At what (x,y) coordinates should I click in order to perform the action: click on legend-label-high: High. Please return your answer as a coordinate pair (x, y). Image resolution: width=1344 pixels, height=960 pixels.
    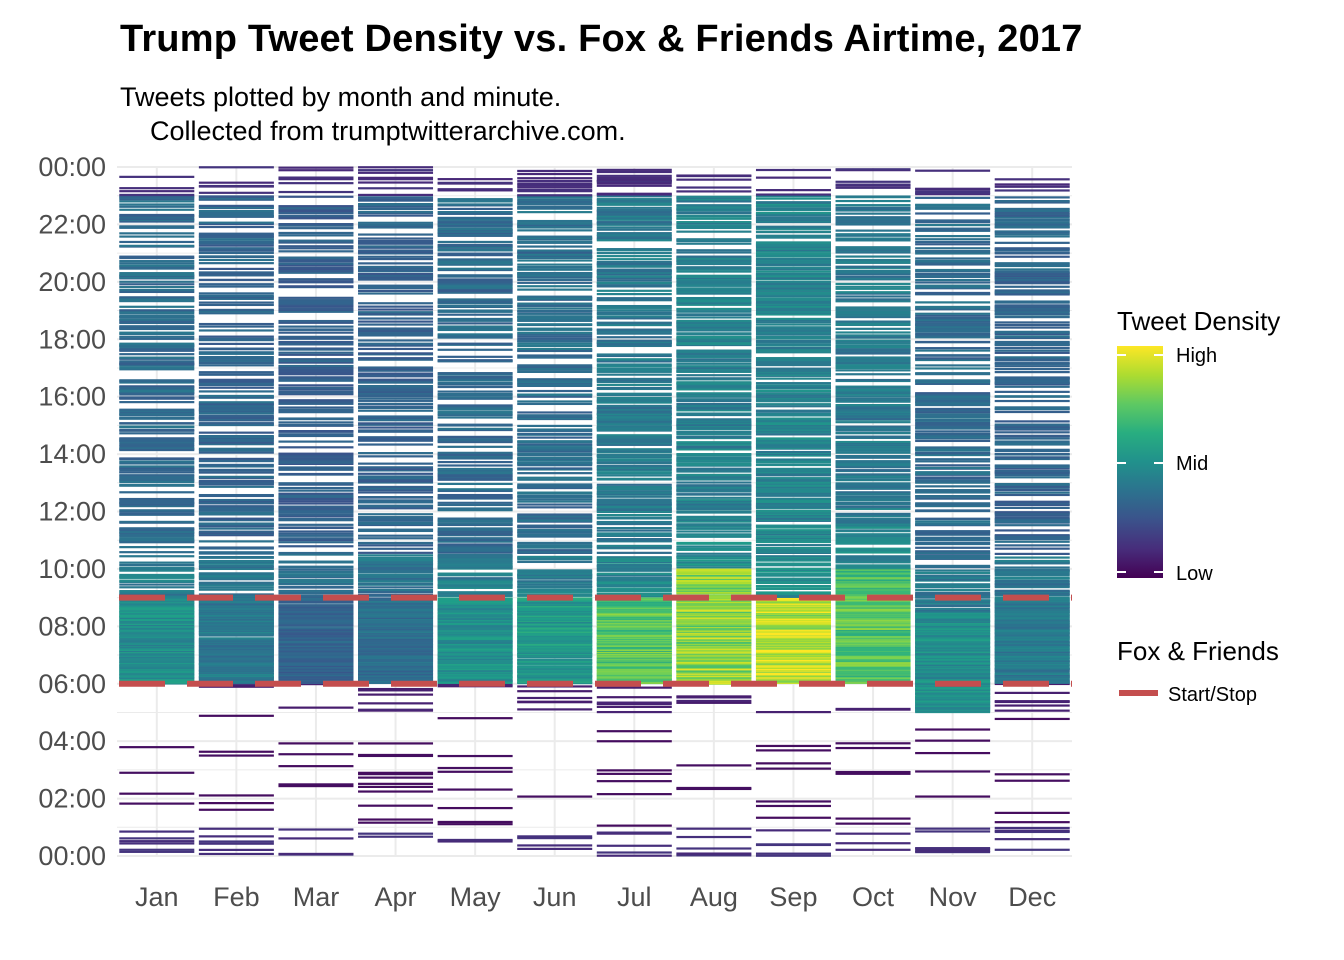
    Looking at the image, I should click on (1196, 356).